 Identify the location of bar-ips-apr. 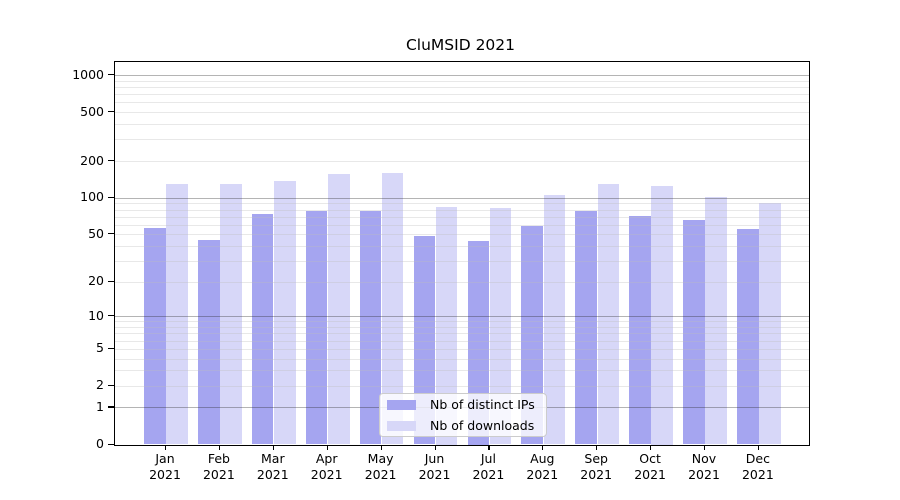
(316, 327).